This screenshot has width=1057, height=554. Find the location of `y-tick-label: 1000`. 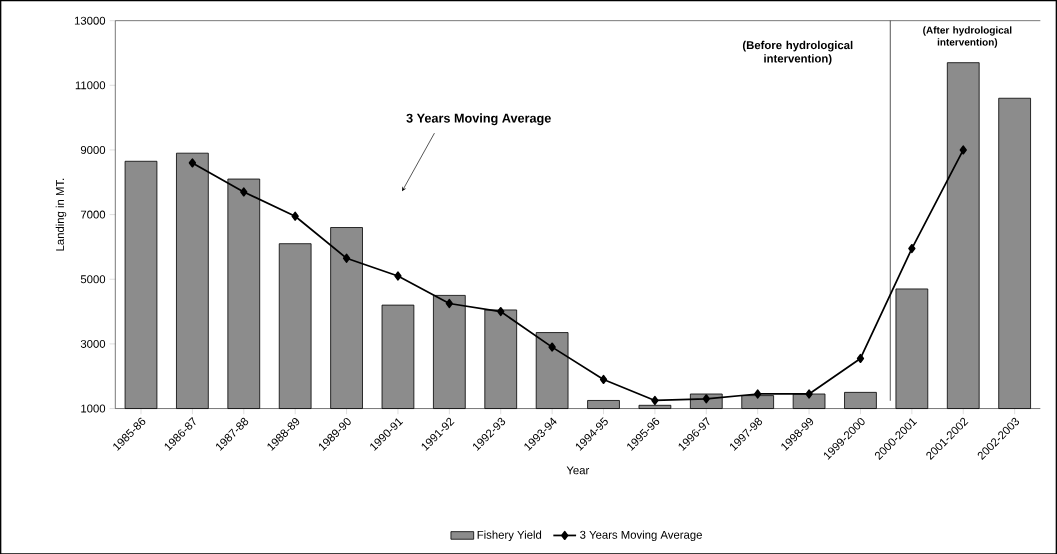

y-tick-label: 1000 is located at coordinates (93, 408).